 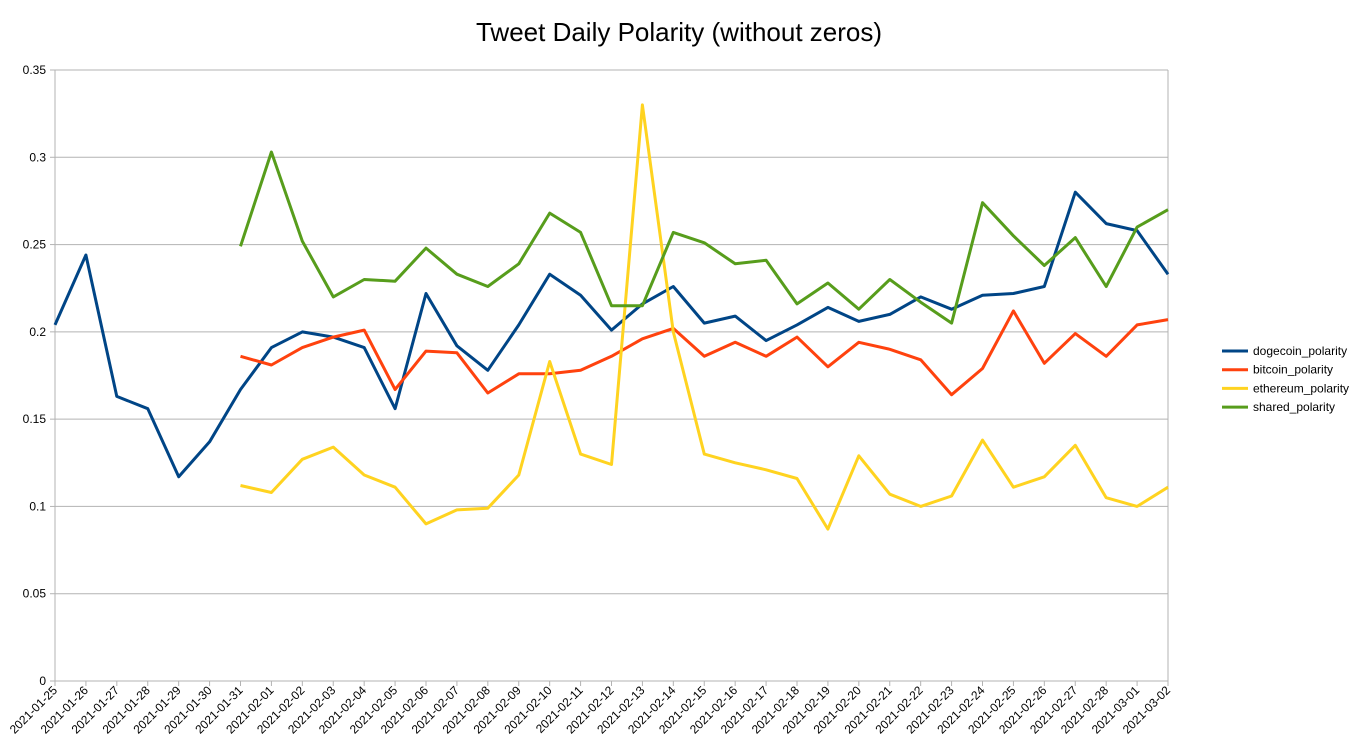 What do you see at coordinates (1294, 407) in the screenshot?
I see `legend-label: shared_polarity` at bounding box center [1294, 407].